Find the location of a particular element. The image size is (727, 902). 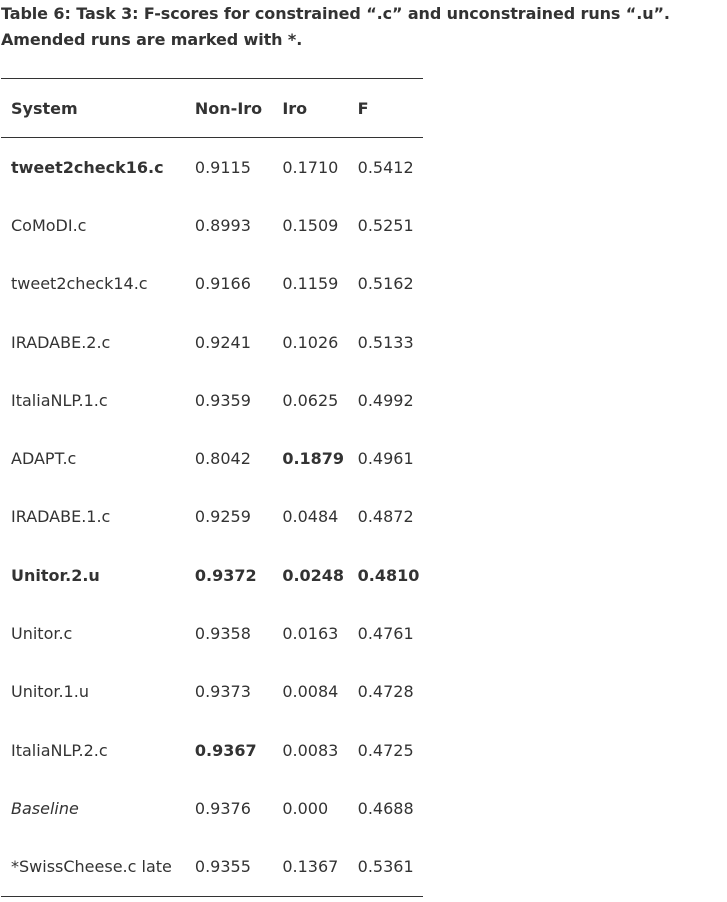

table-header: System Non-Iro Iro F is located at coordinates (212, 108).